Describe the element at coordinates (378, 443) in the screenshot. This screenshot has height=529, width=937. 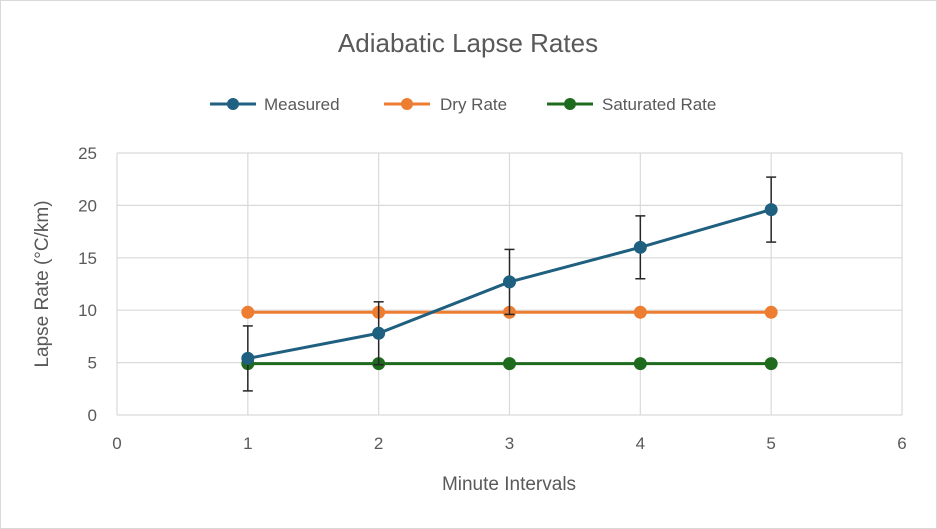
I see `x-tick-label-2: 2` at that location.